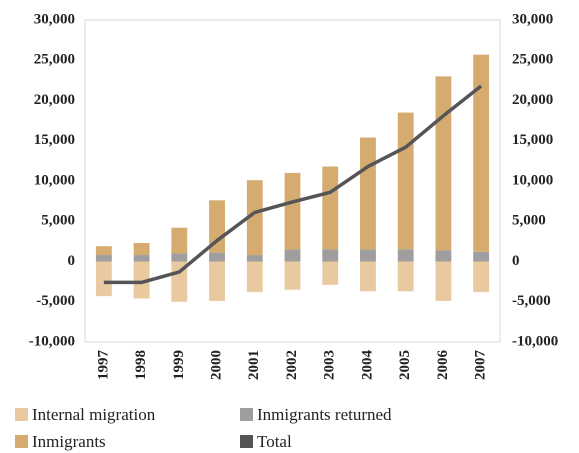  I want to click on y-tick-label: 20,000, so click(54, 100).